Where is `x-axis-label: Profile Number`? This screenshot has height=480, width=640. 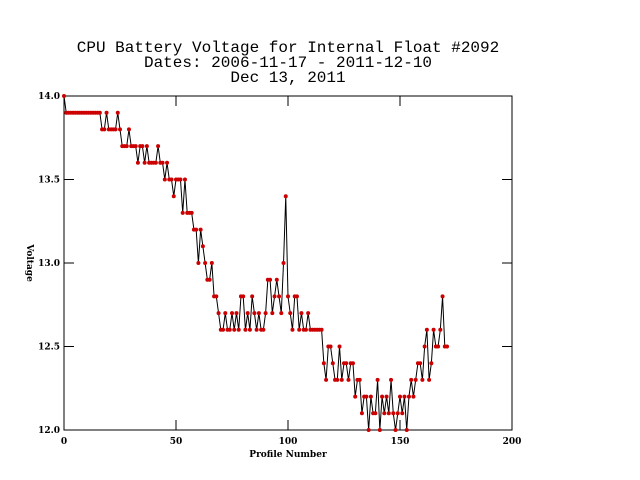 x-axis-label: Profile Number is located at coordinates (288, 455).